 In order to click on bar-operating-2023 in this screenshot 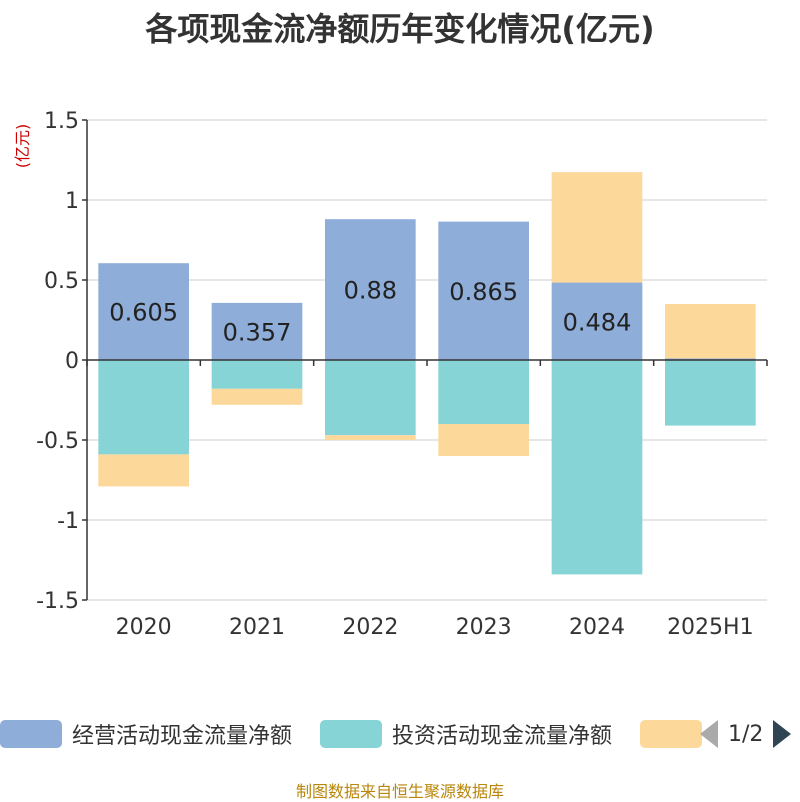, I will do `click(483, 290)`.